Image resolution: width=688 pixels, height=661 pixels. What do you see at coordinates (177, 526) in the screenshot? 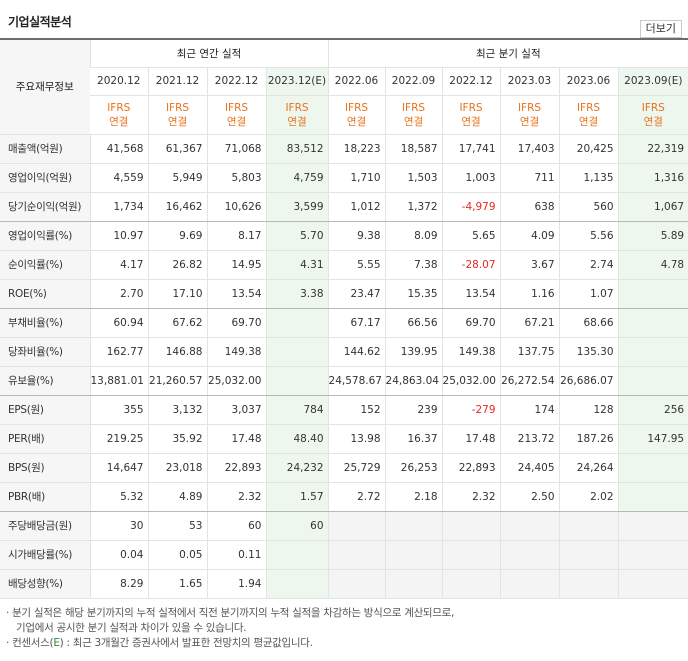
I see `table-cell: 53` at bounding box center [177, 526].